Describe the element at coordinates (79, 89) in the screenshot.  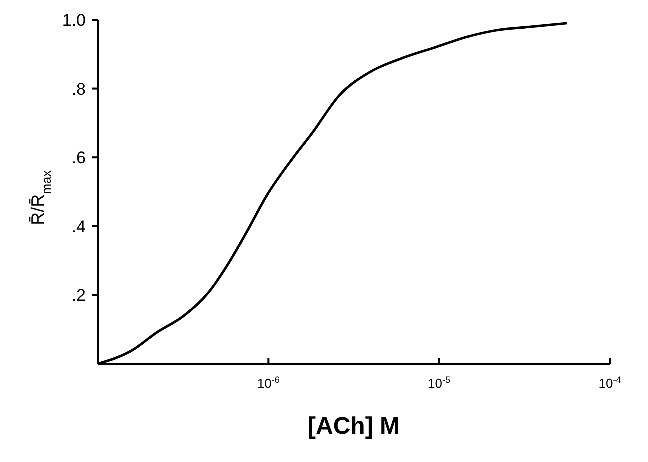
I see `y-tick-label: .8` at that location.